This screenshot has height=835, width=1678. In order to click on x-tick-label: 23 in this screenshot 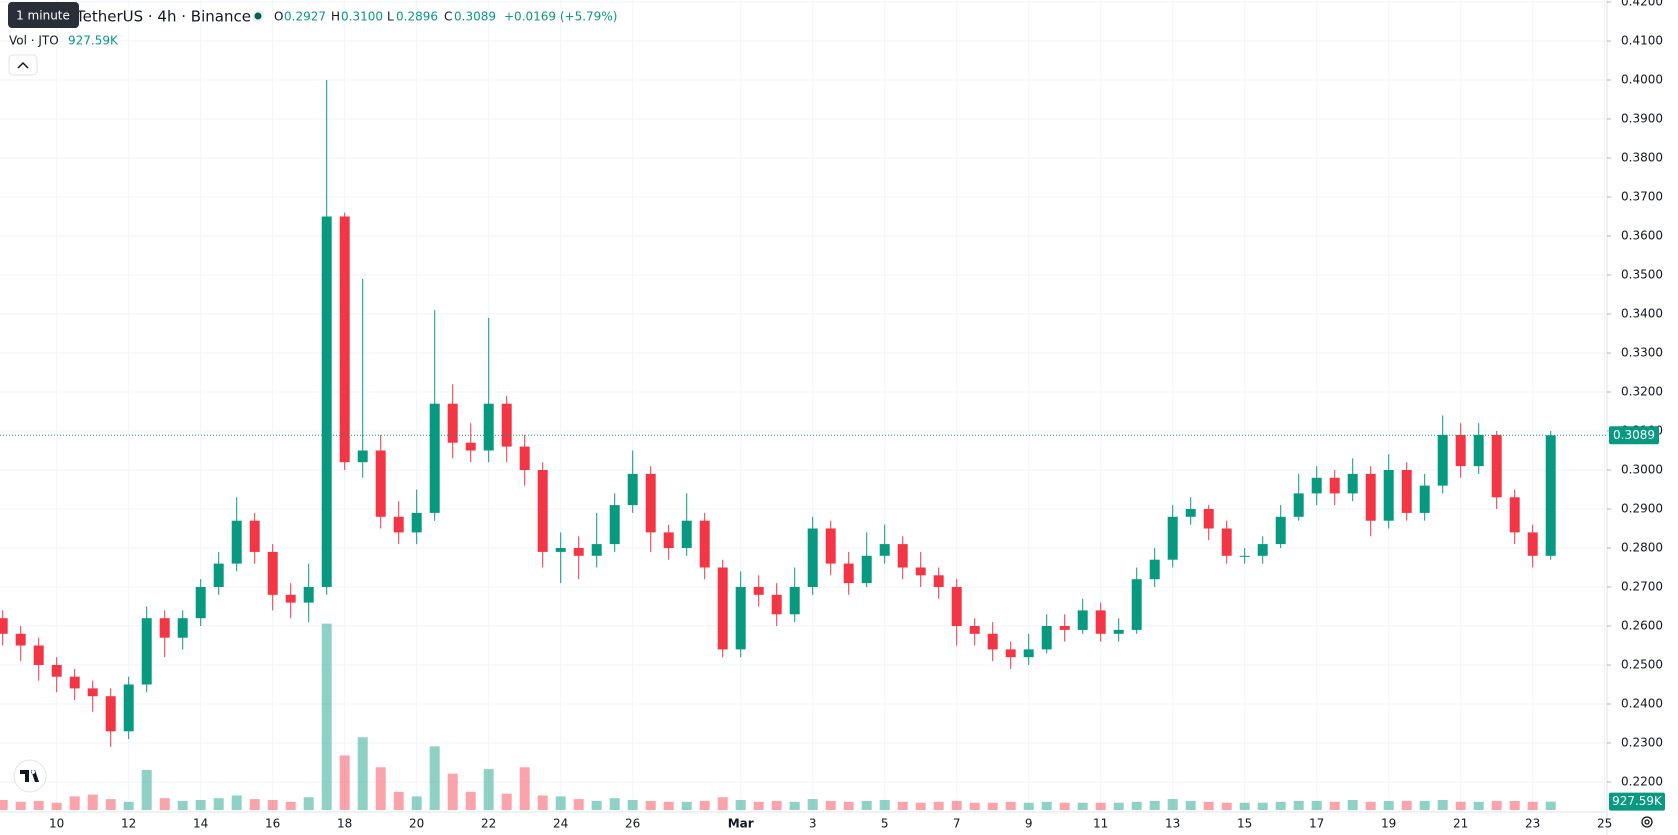, I will do `click(1532, 824)`.